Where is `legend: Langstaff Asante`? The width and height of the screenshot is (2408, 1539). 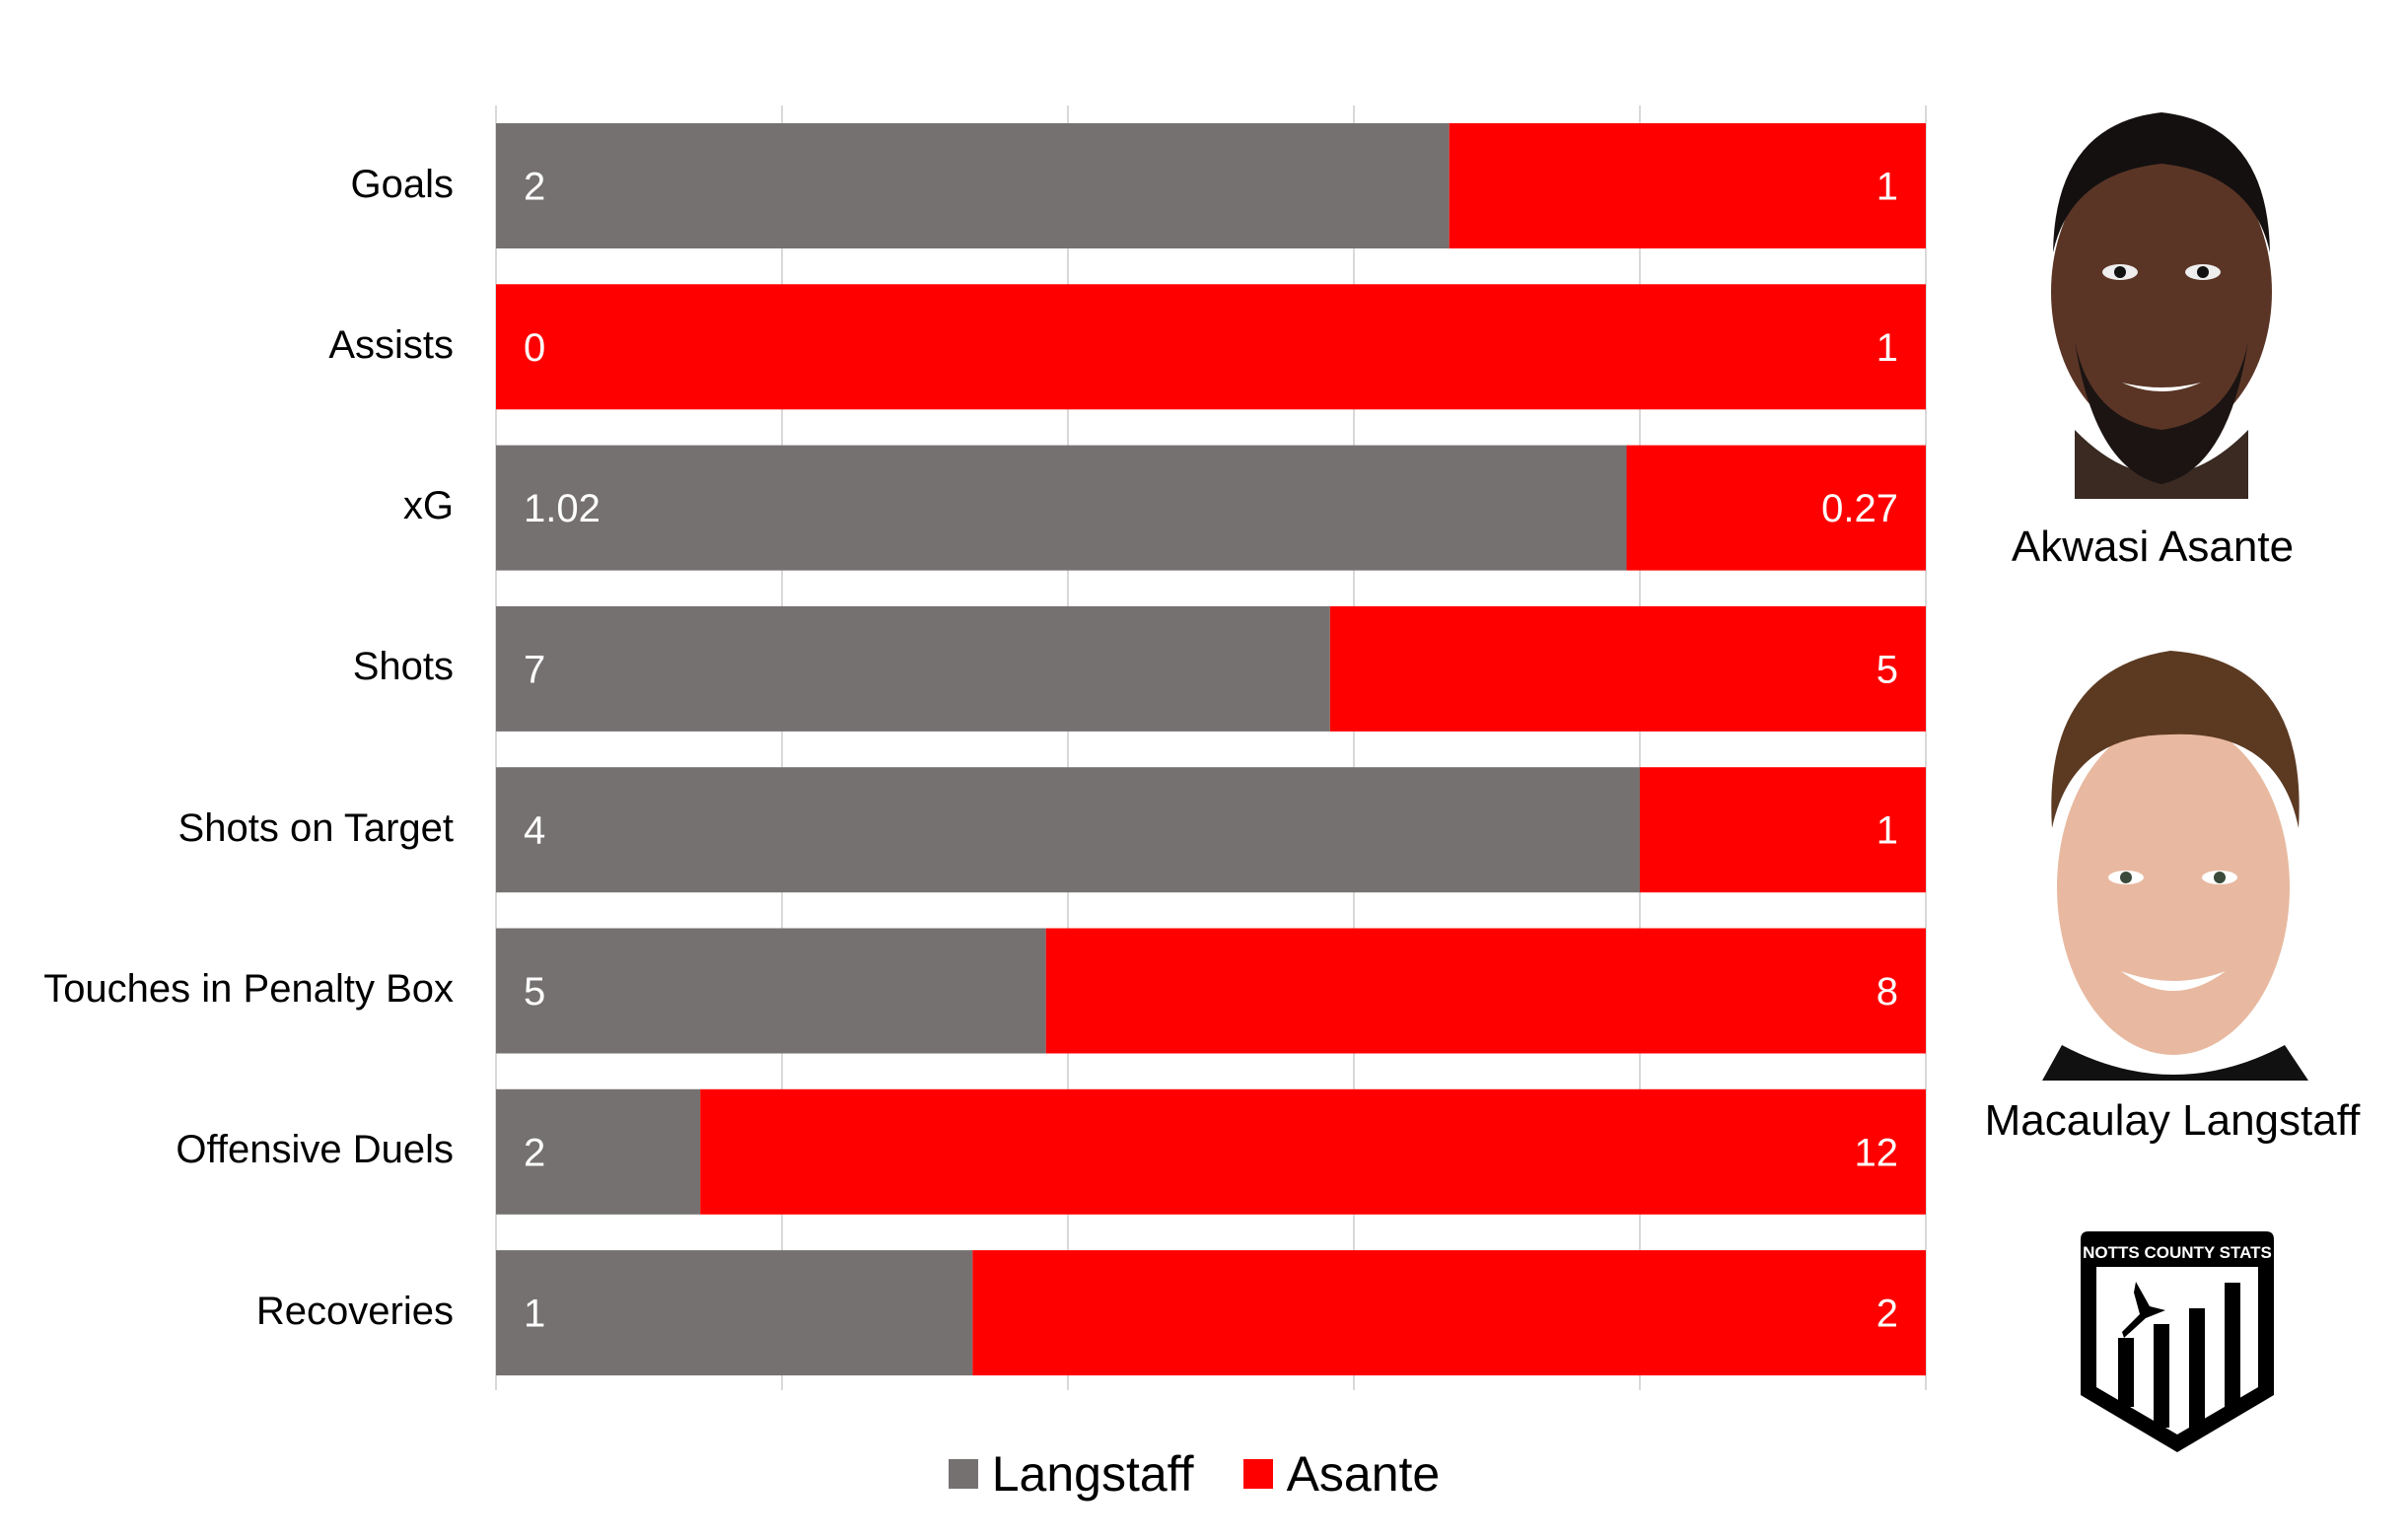
legend: Langstaff Asante is located at coordinates (1199, 1474).